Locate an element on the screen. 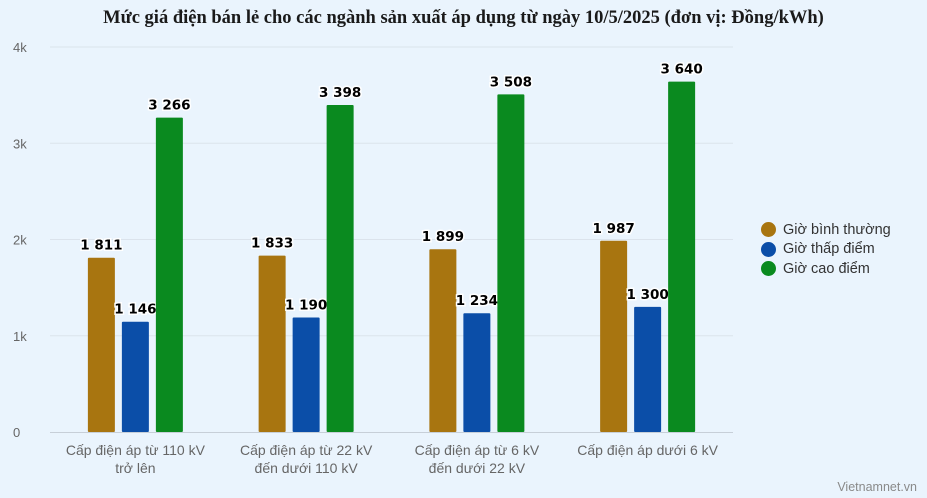  data-label: 3 640 is located at coordinates (681, 70).